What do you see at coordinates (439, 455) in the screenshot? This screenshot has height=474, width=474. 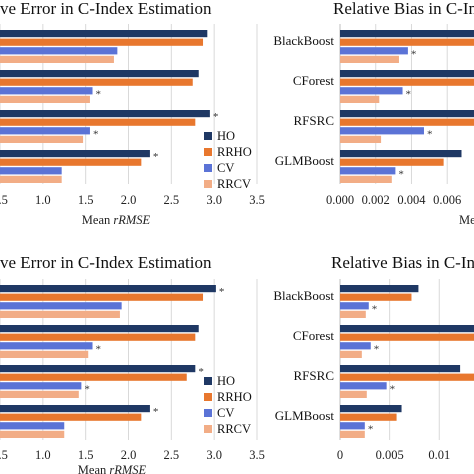 I see `x-tick-label: 0.01` at bounding box center [439, 455].